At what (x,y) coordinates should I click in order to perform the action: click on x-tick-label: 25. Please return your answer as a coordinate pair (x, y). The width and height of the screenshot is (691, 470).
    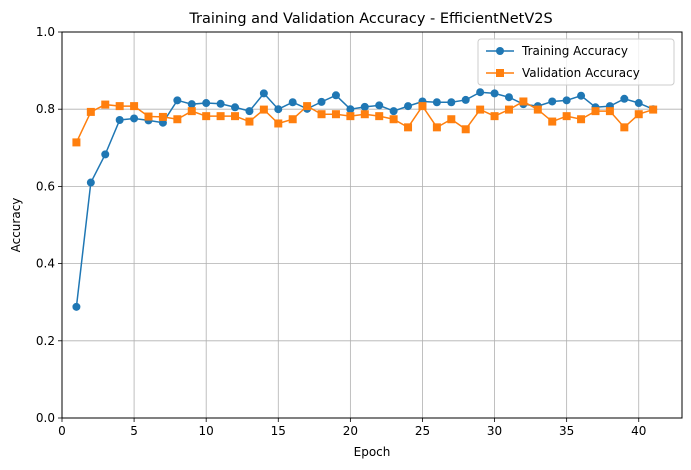
    Looking at the image, I should click on (422, 431).